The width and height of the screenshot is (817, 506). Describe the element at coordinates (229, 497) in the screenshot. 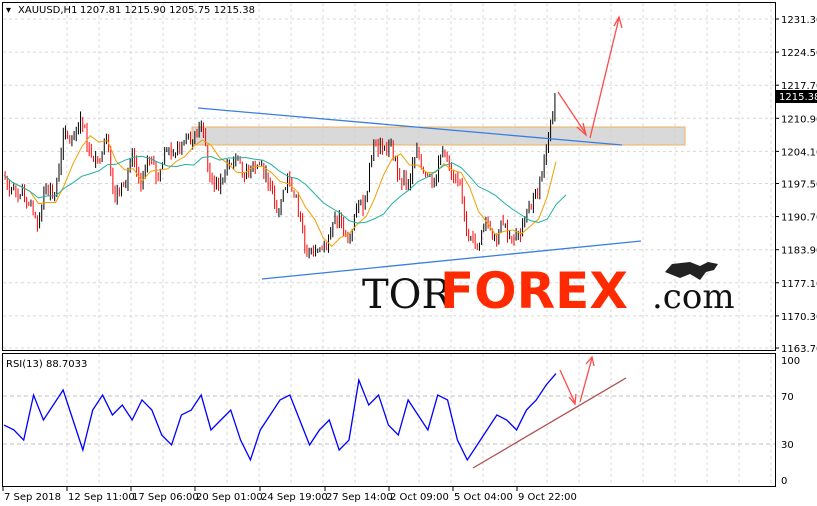

I see `time-tick-label: 20 Sep 01:00` at that location.